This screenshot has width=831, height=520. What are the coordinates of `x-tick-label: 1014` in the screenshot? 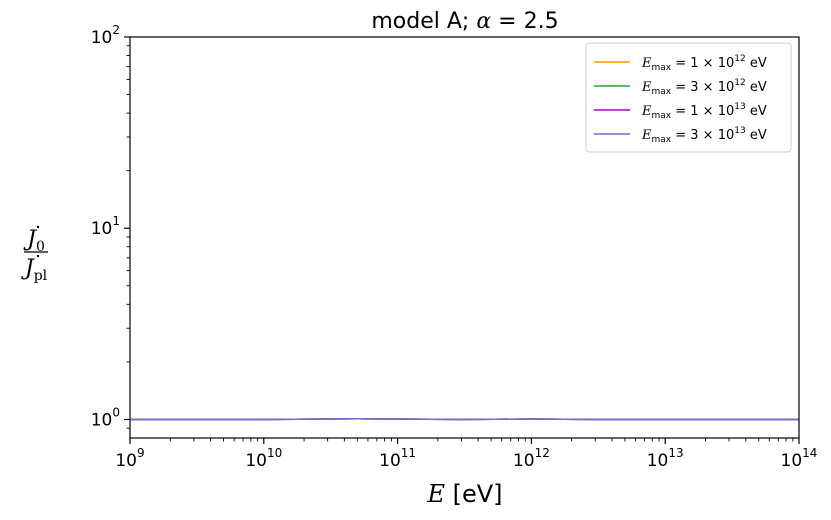 It's located at (799, 458).